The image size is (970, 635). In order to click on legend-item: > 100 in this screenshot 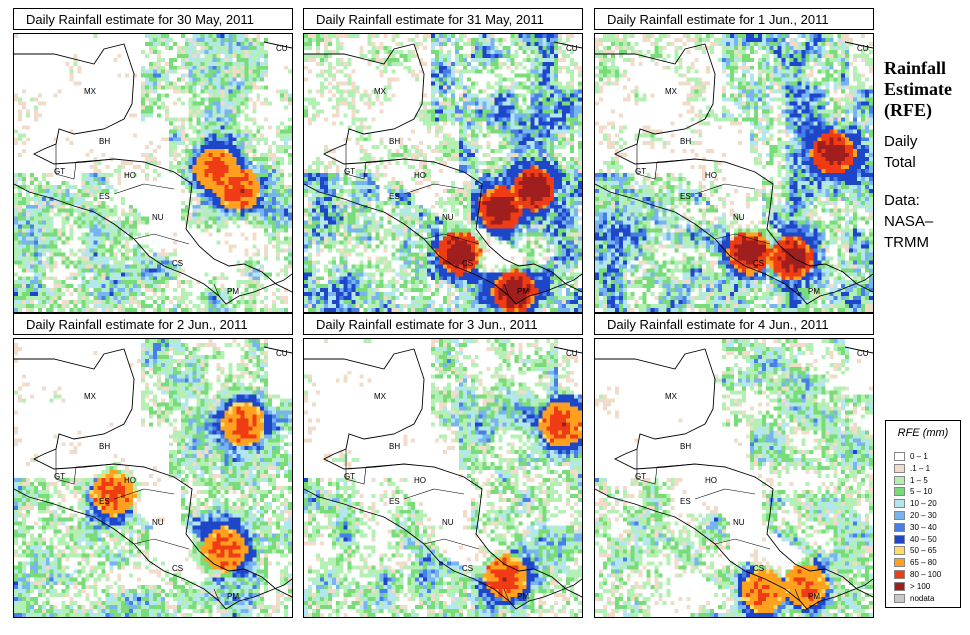, I will do `click(912, 586)`.